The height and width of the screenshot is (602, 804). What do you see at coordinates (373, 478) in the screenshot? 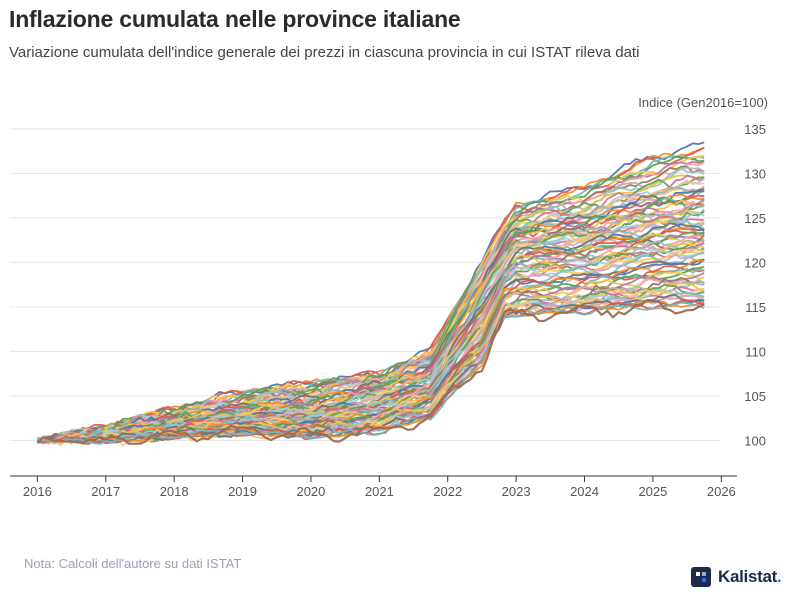
I see `x-axis` at bounding box center [373, 478].